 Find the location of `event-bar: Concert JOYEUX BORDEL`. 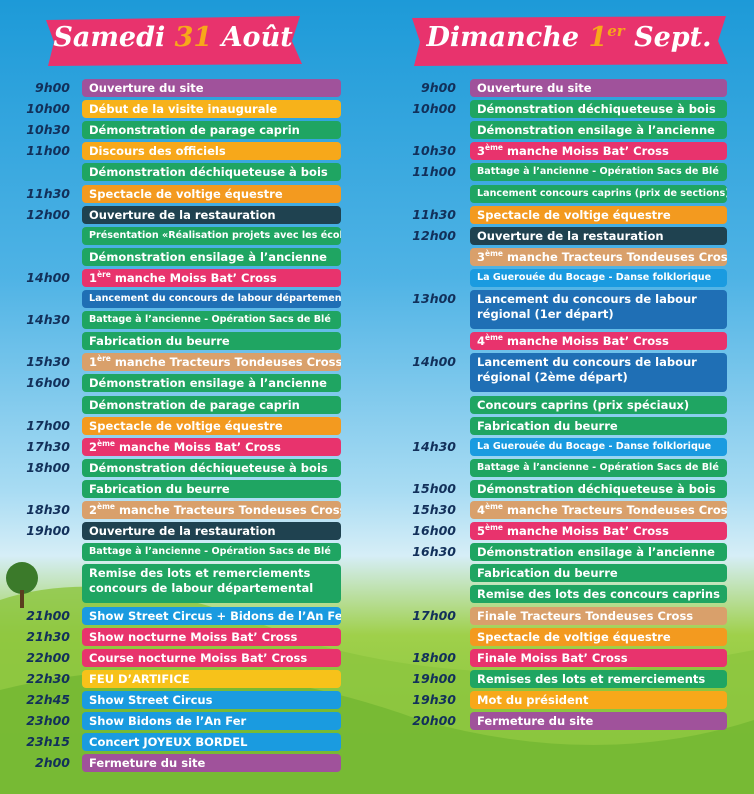

event-bar: Concert JOYEUX BORDEL is located at coordinates (211, 742).